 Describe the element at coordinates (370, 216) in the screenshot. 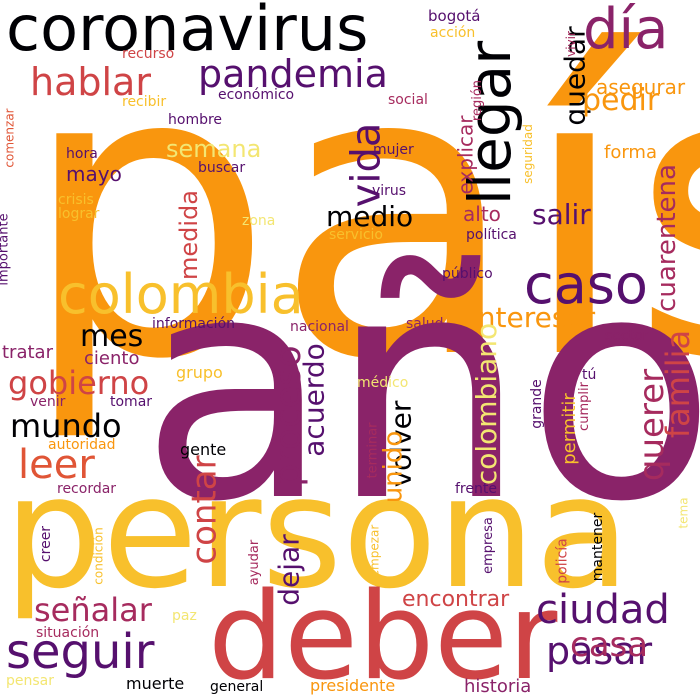

I see `word-medio: medio` at that location.